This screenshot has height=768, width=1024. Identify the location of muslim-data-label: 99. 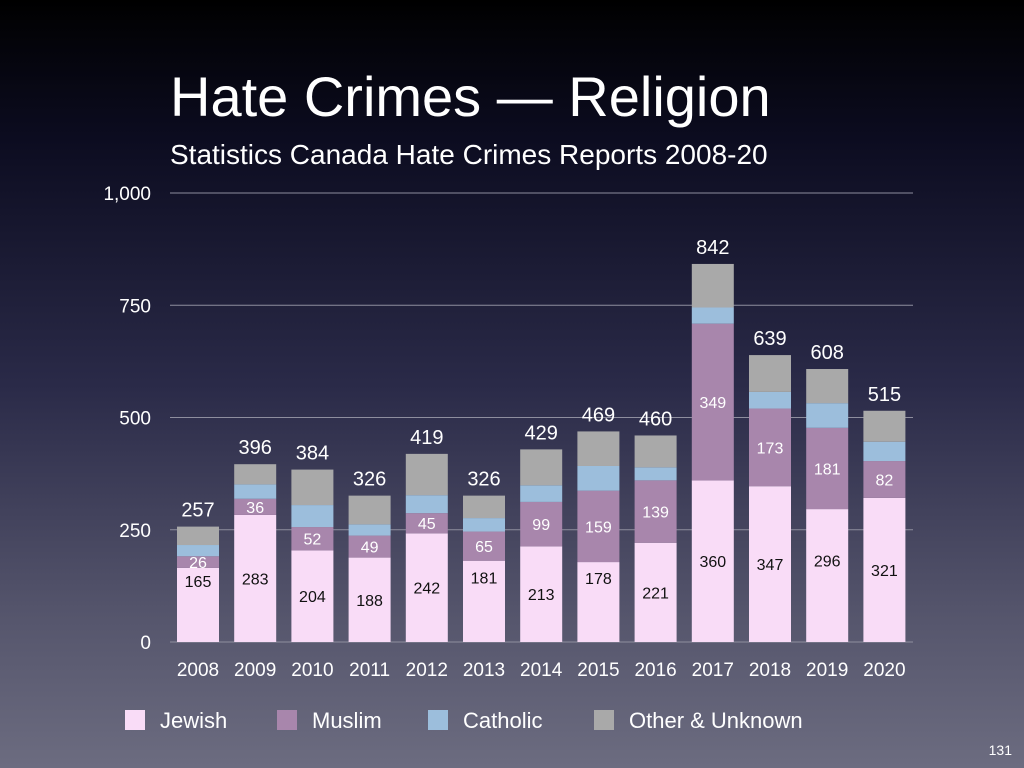
(541, 525).